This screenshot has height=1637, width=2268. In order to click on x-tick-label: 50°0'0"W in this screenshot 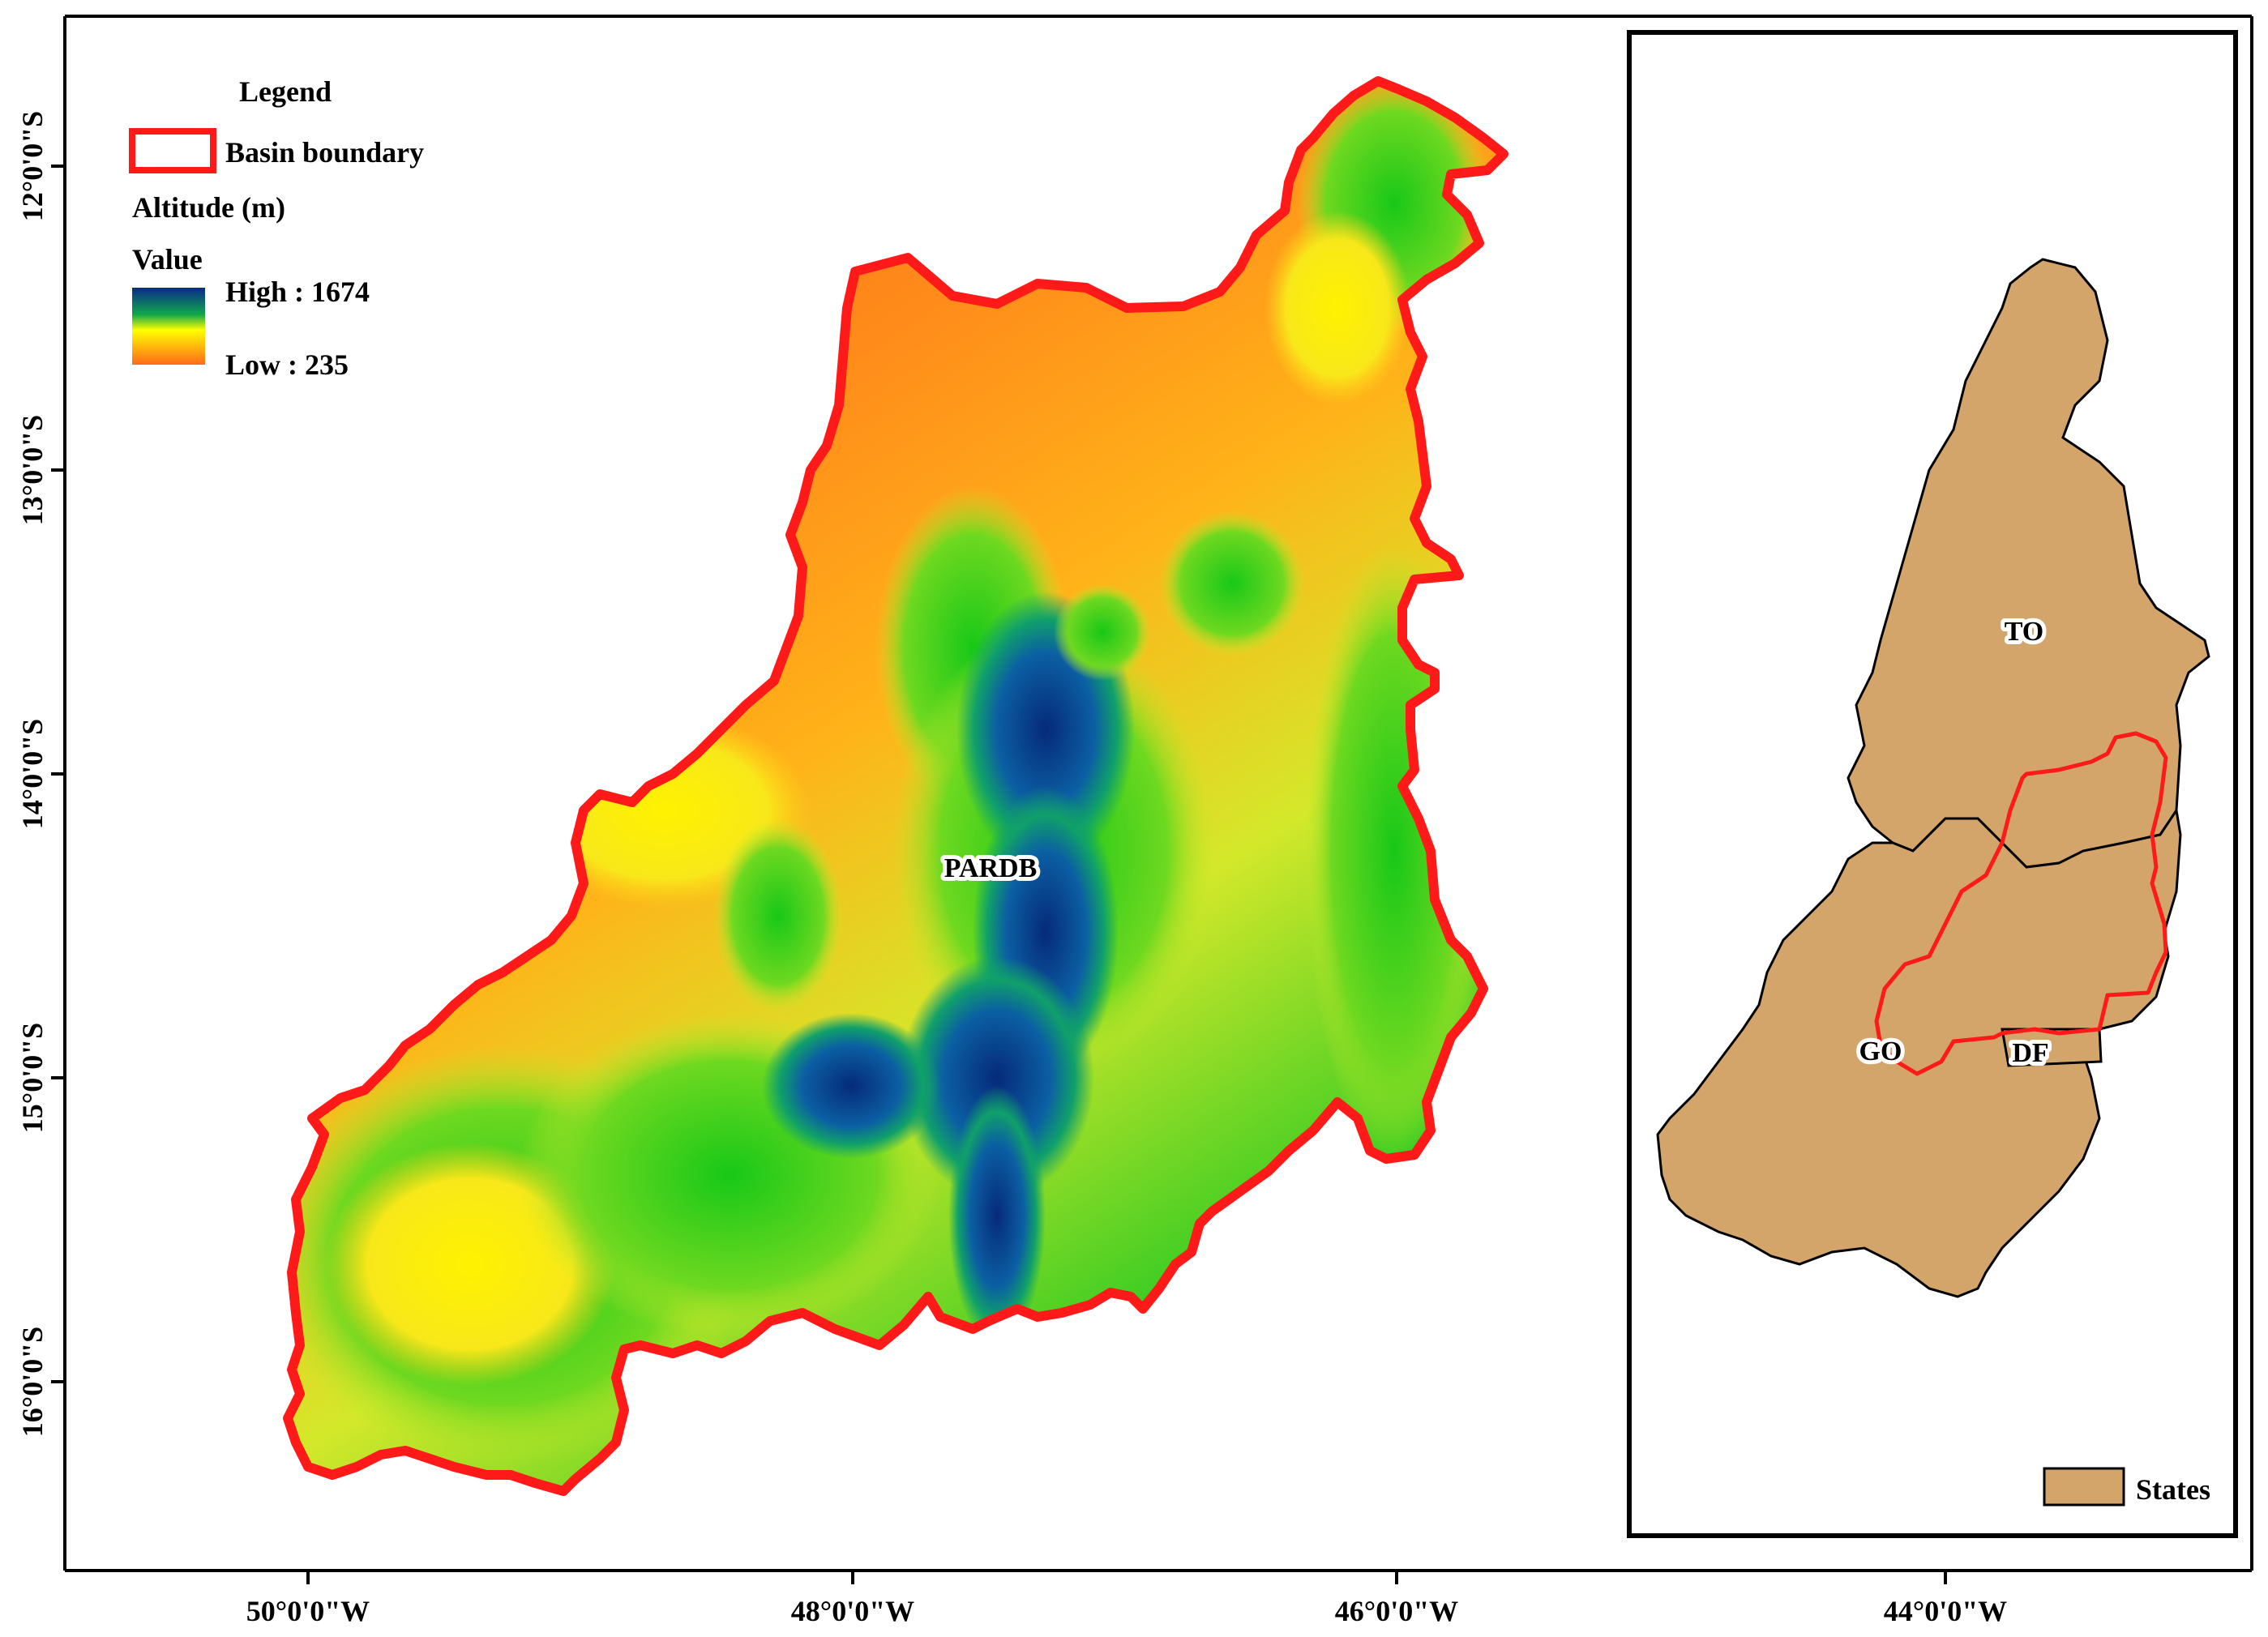, I will do `click(308, 1611)`.